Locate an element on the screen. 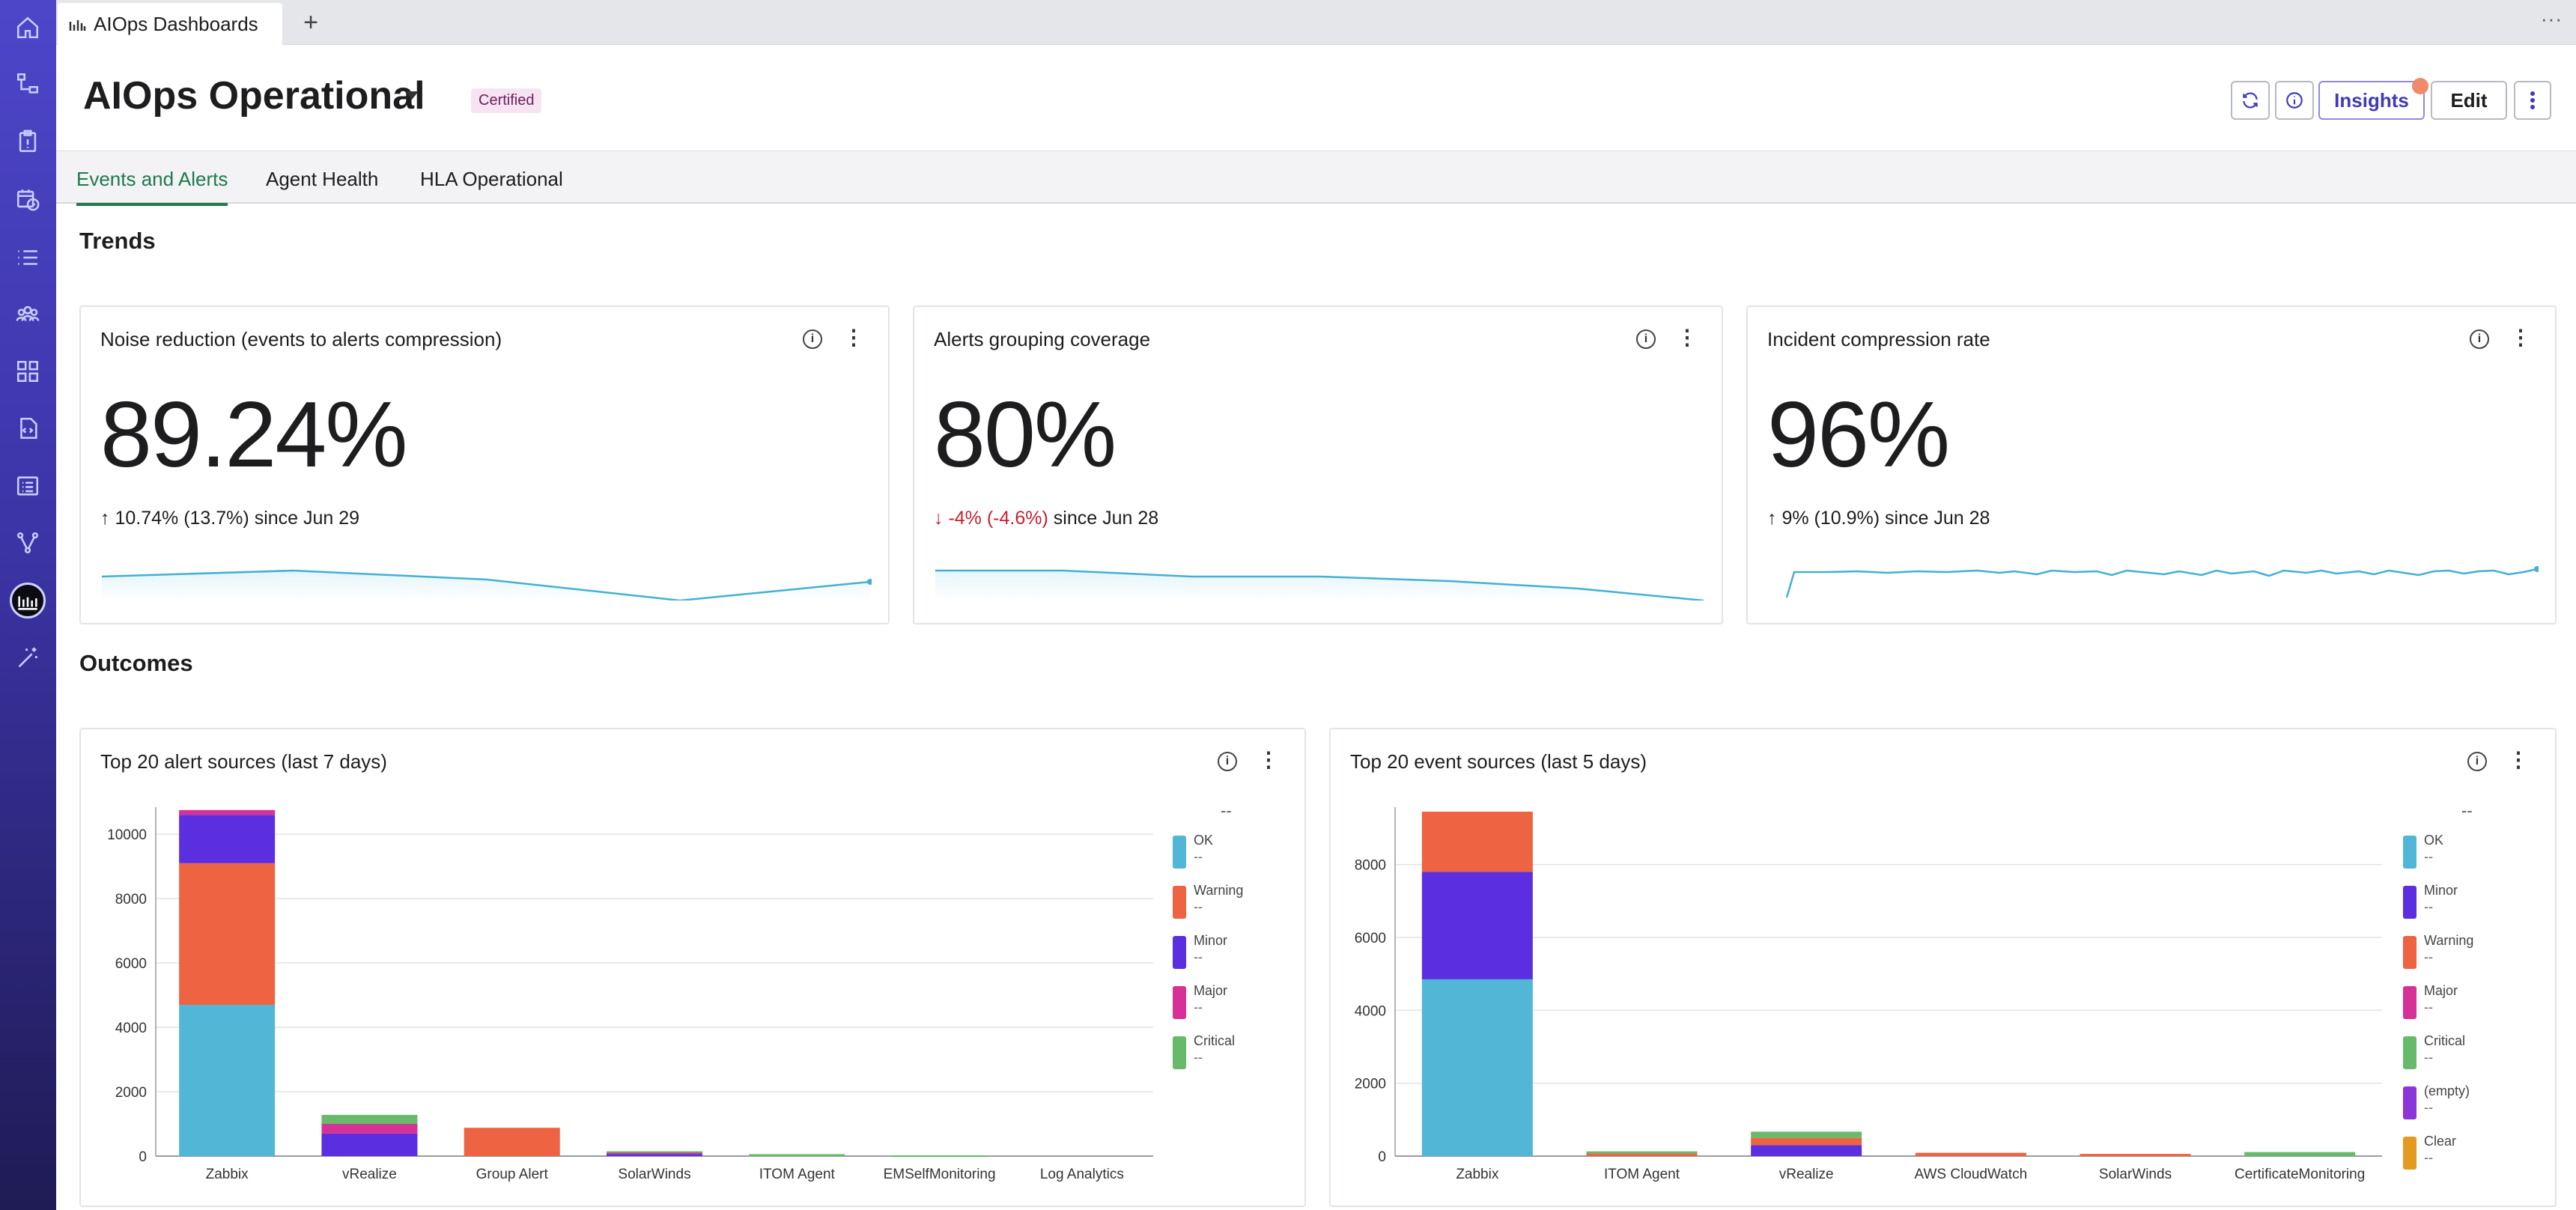 This screenshot has width=2576, height=1210. legend-header: -- is located at coordinates (1226, 811).